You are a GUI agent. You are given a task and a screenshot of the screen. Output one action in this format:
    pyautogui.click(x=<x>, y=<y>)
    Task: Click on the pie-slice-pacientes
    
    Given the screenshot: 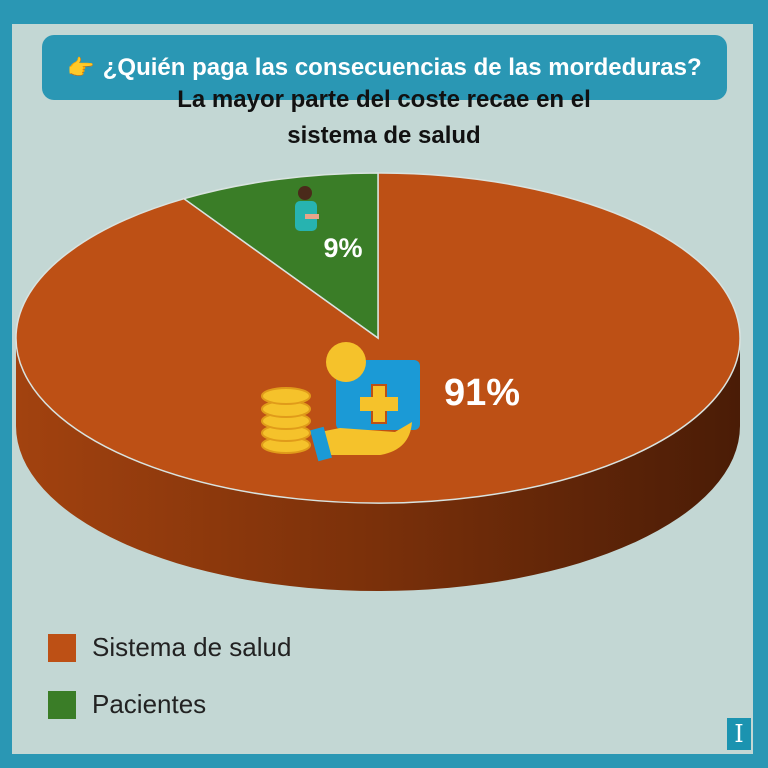 What is the action you would take?
    pyautogui.click(x=280, y=256)
    